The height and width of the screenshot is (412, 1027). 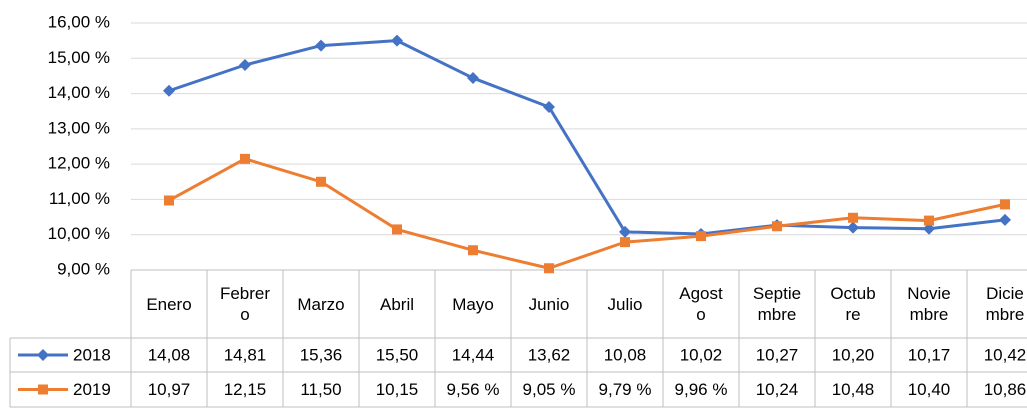 I want to click on data-table-value: 15,36, so click(x=321, y=354).